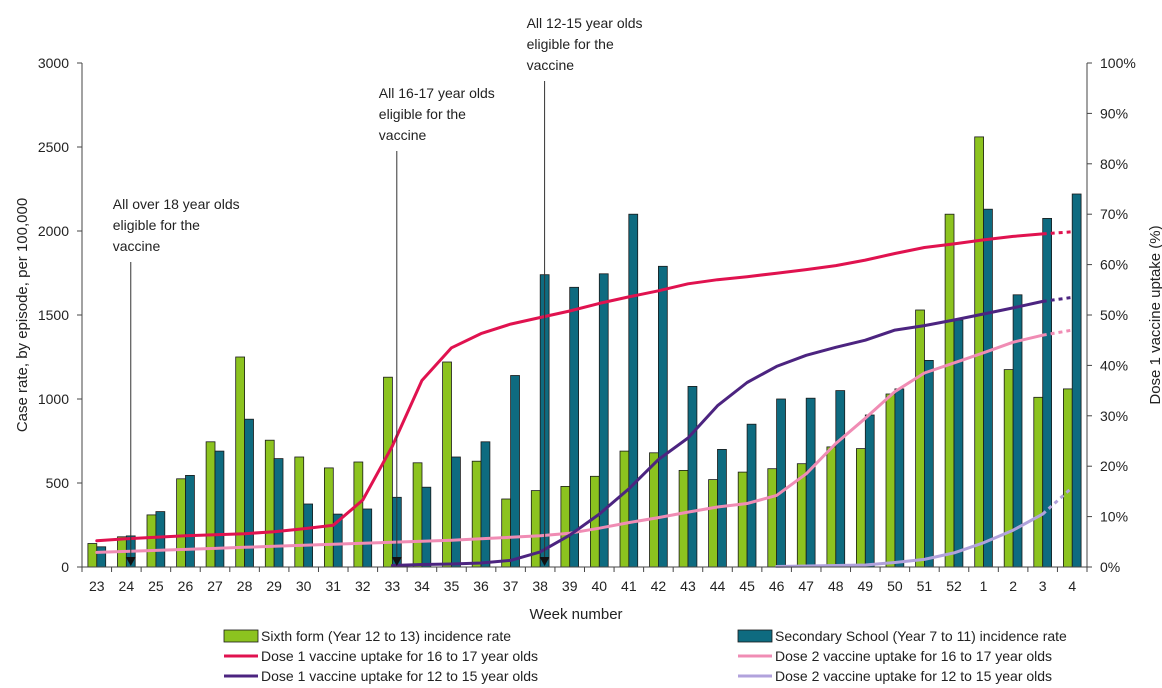 The height and width of the screenshot is (688, 1162). Describe the element at coordinates (585, 23) in the screenshot. I see `annotation-text: All 12-15 year olds` at that location.